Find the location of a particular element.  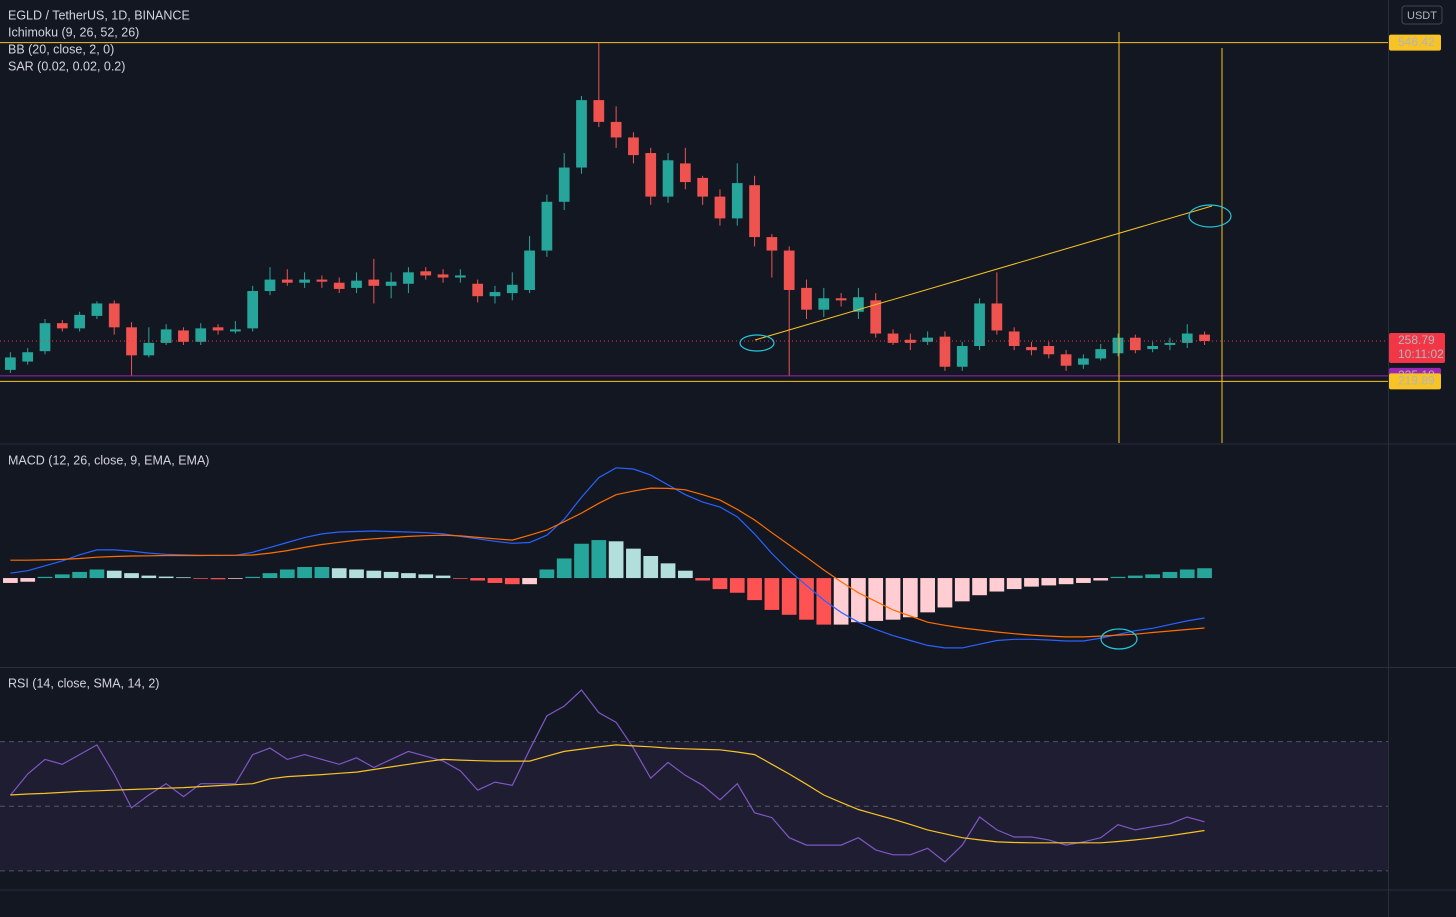

last-price-box is located at coordinates (1417, 348).